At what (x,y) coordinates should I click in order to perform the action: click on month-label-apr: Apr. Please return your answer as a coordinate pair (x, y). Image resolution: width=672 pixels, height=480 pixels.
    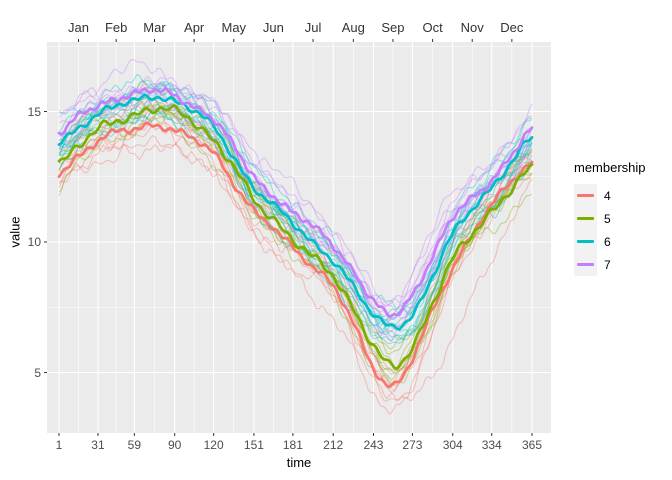
    Looking at the image, I should click on (194, 27).